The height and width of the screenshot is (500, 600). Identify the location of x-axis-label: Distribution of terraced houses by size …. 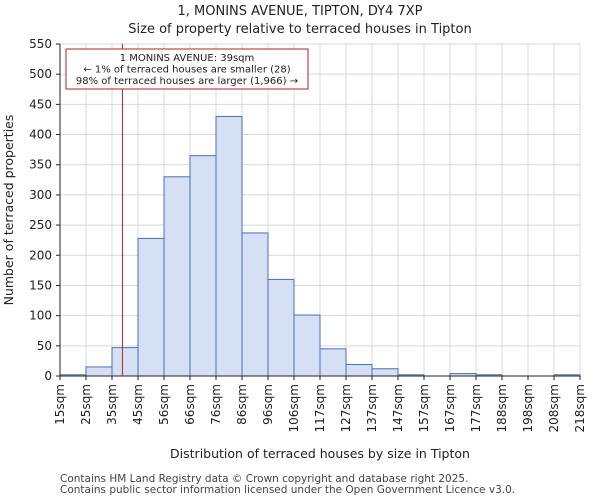
(320, 453).